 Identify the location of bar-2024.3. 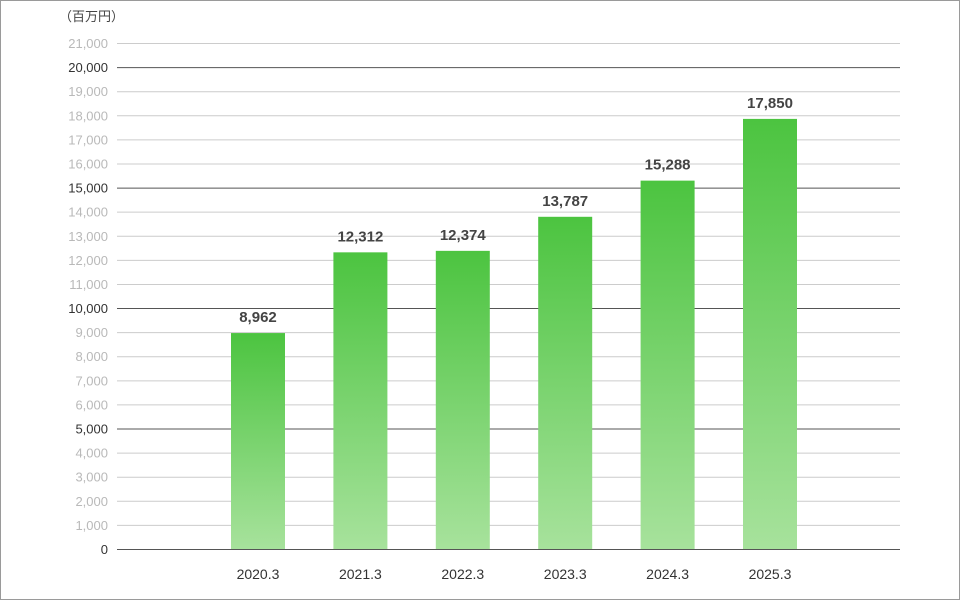
(667, 364).